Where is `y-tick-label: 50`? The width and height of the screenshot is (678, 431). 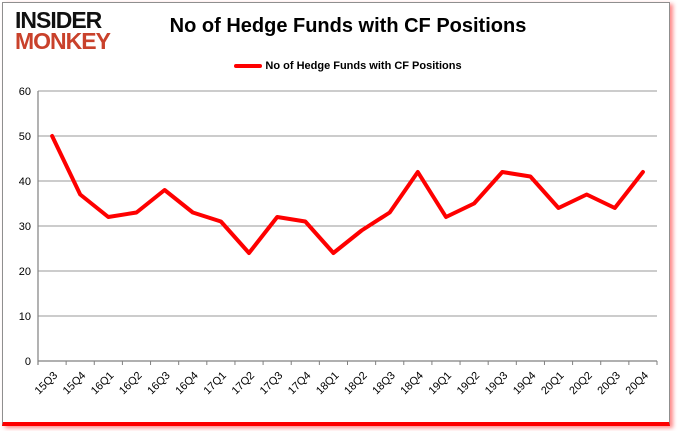 y-tick-label: 50 is located at coordinates (25, 137).